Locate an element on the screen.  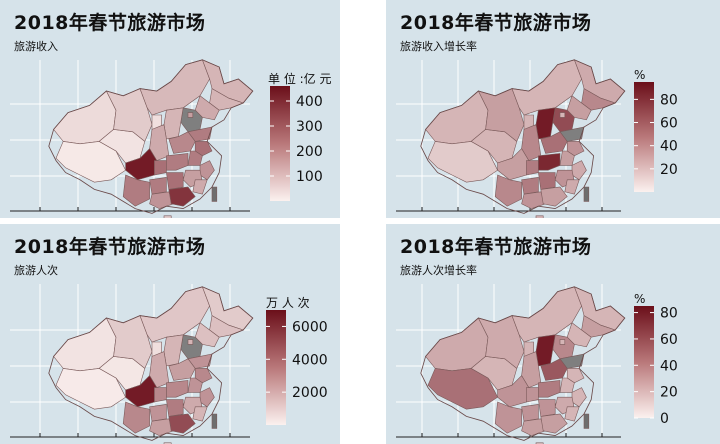
china-choropleth-map: 80 60 40 20 0 is located at coordinates (537, 364).